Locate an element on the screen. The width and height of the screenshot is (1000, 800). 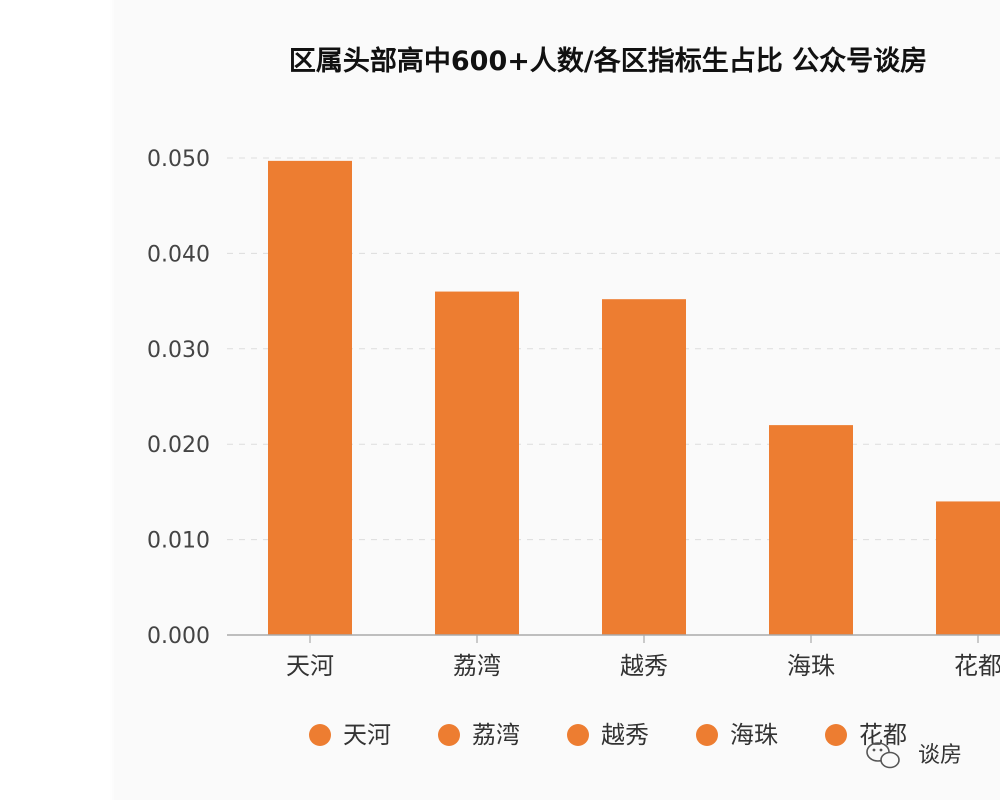
legend-label: 越秀 is located at coordinates (625, 735).